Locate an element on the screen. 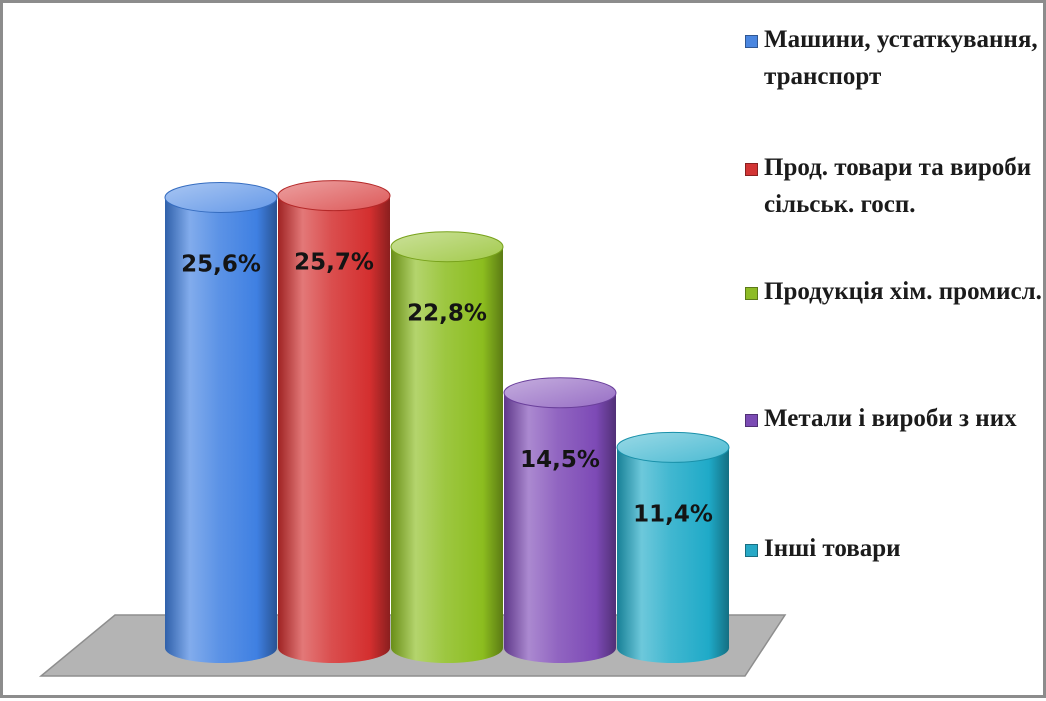 This screenshot has width=1046, height=701. legend-item-chemicals: Продукція хім. промисл. is located at coordinates (893, 291).